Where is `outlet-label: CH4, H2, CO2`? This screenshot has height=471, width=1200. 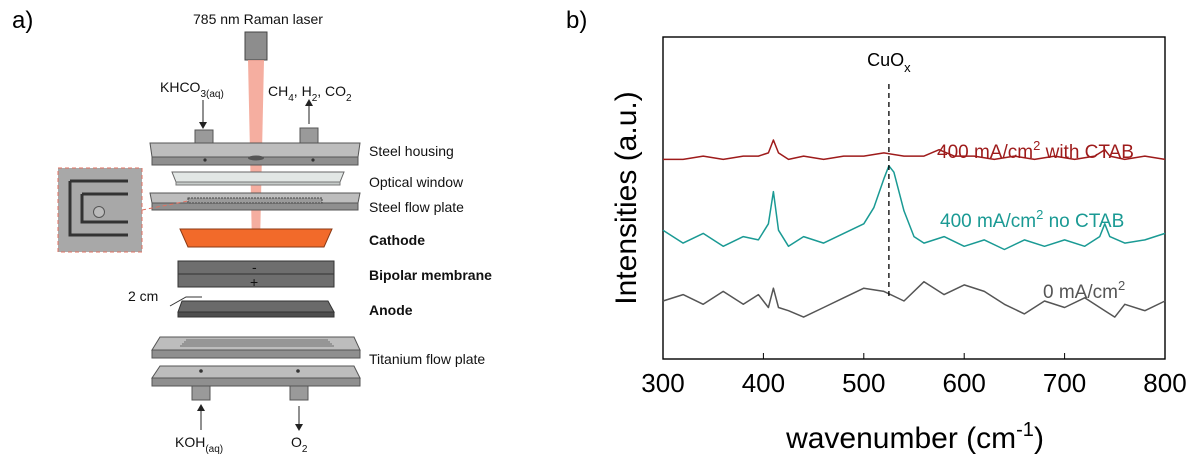 outlet-label: CH4, H2, CO2 is located at coordinates (310, 93).